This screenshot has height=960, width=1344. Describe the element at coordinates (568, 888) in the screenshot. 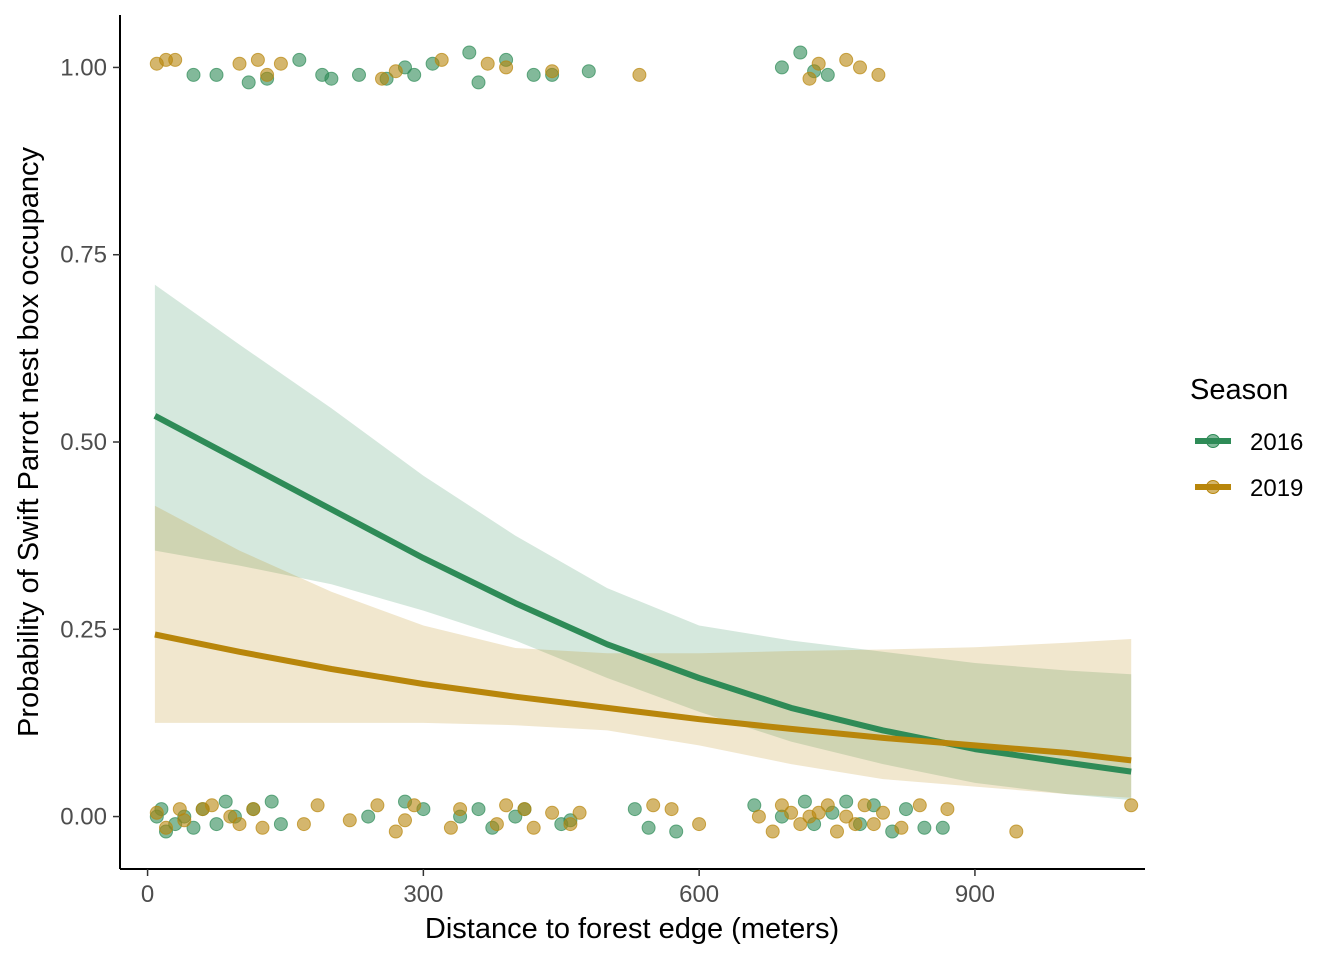

I see `x-ticks: 0 300 600 900` at that location.